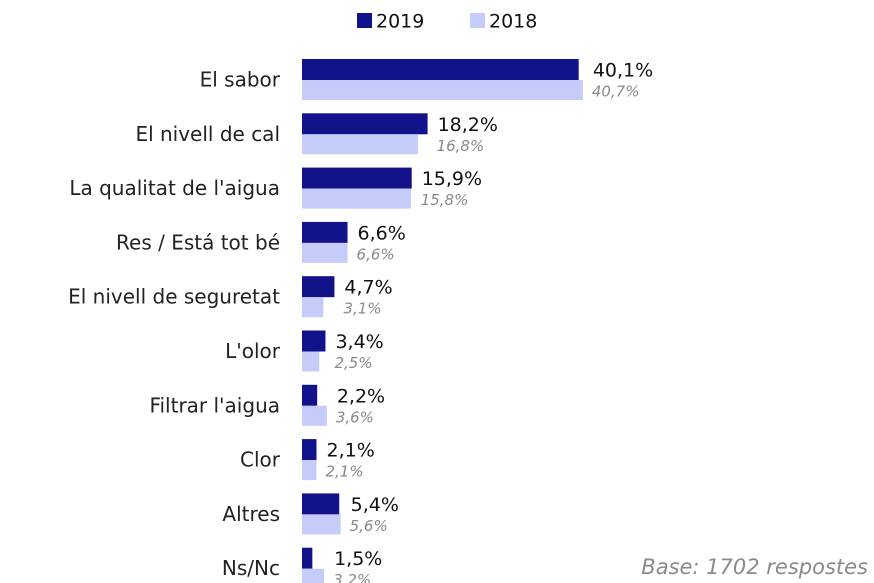 Image resolution: width=874 pixels, height=583 pixels. I want to click on value-label: 2,5%, so click(353, 363).